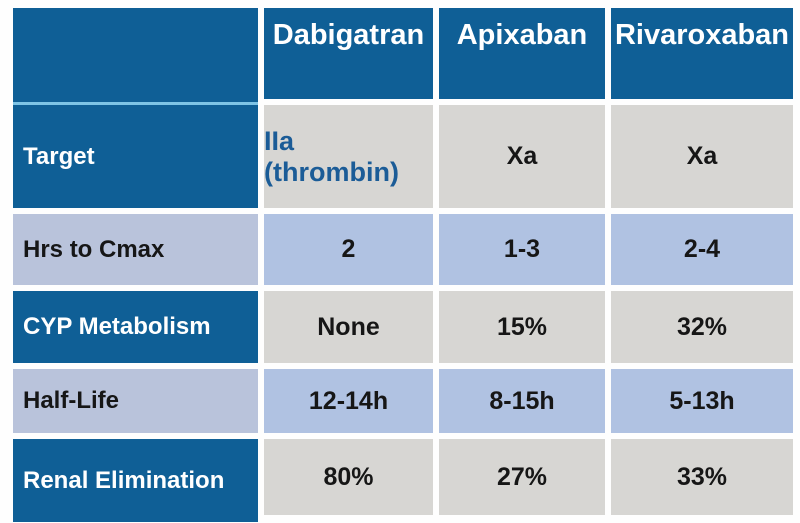 The image size is (800, 523). I want to click on cell-cyp-apixaban: 15%, so click(522, 327).